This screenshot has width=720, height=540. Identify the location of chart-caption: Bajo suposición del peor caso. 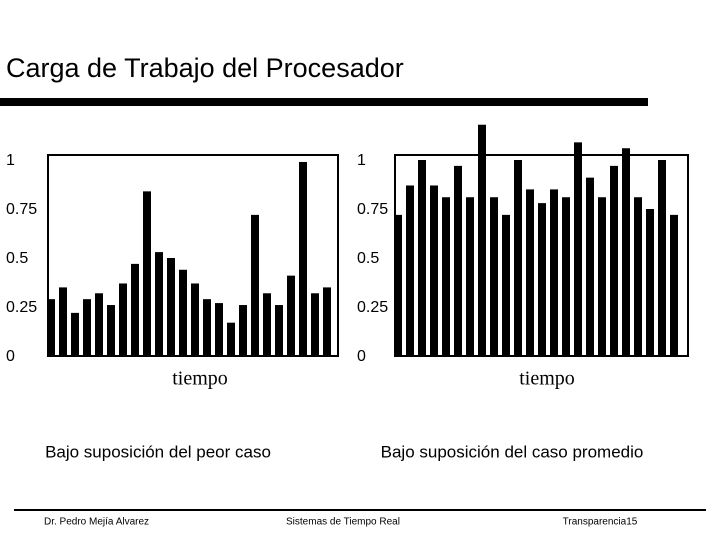
(158, 451).